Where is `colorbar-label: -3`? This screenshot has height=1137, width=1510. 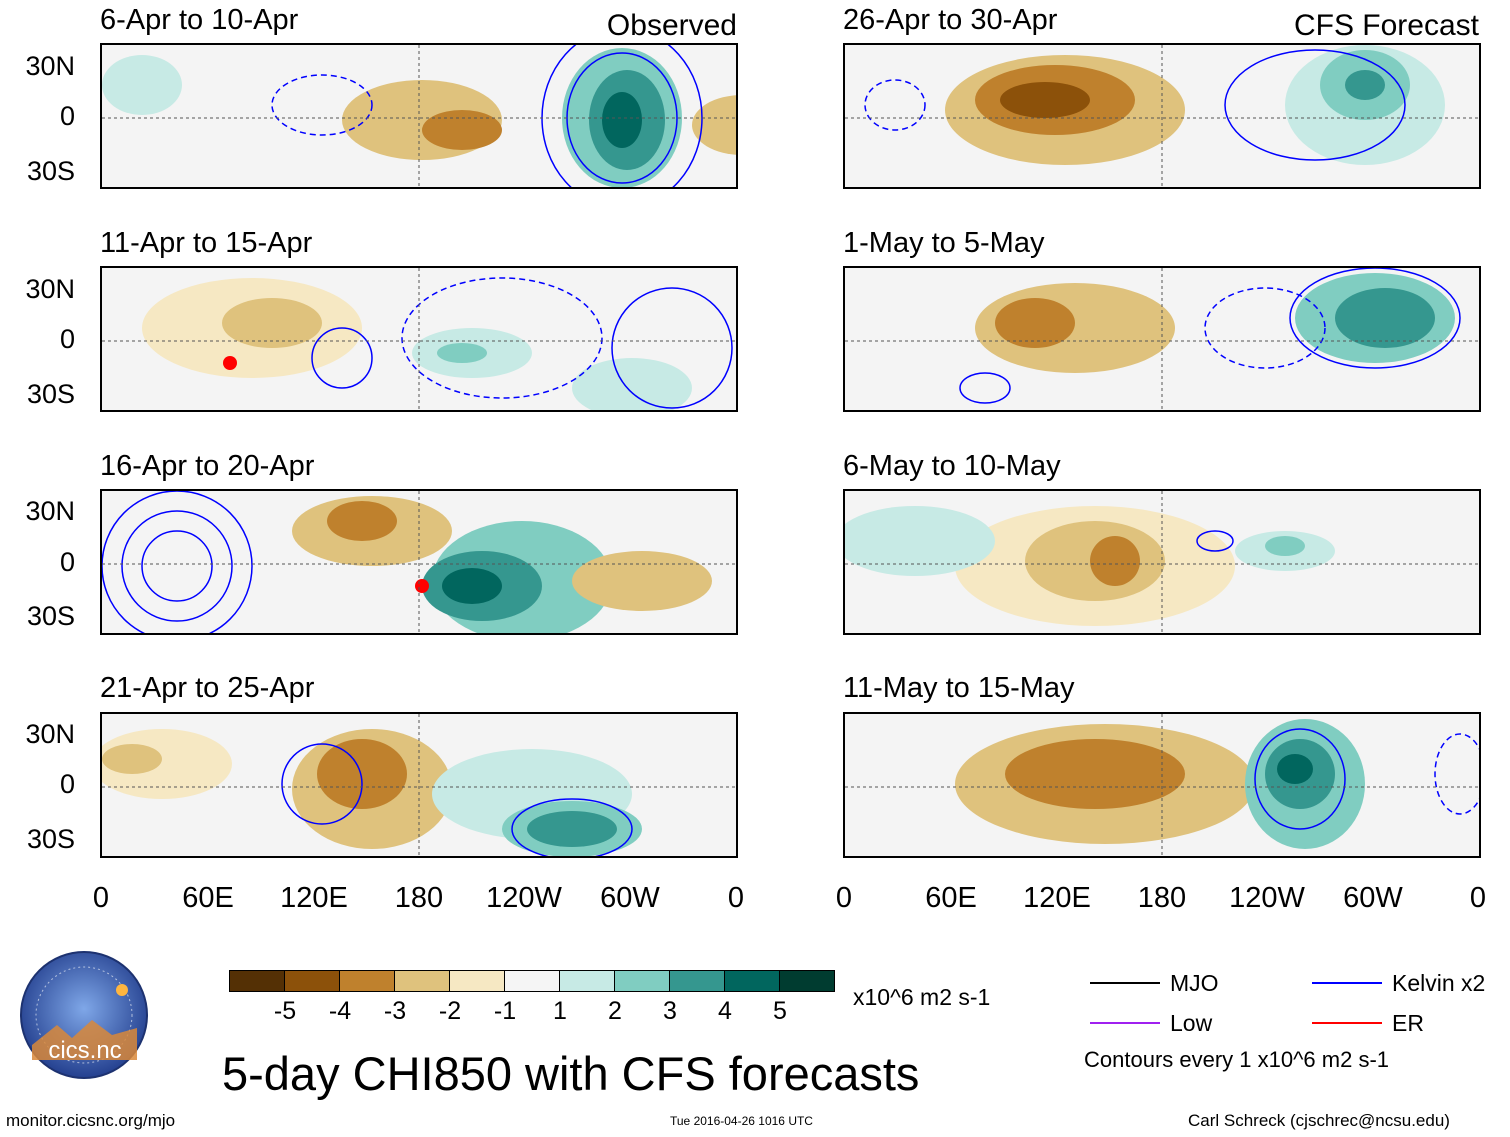 colorbar-label: -3 is located at coordinates (395, 1011).